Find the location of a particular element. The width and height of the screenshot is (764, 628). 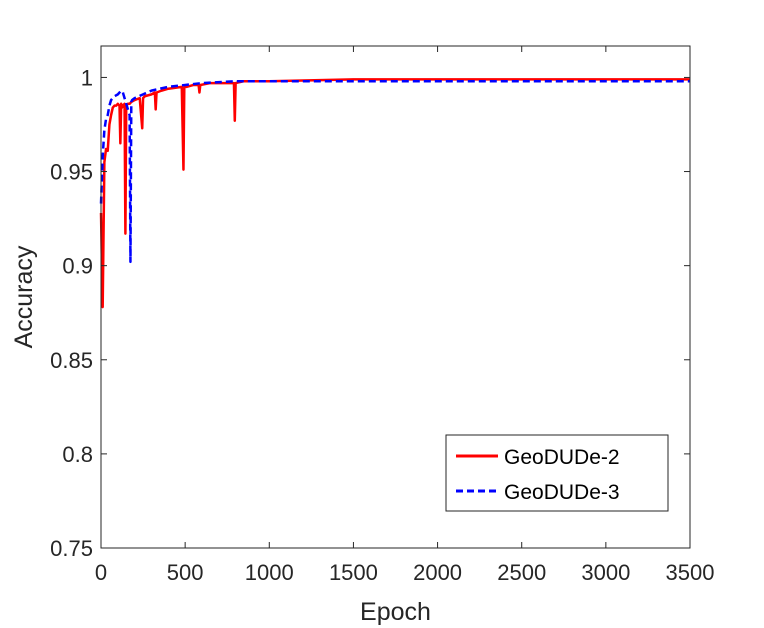

y-tick-label: 0.85 is located at coordinates (71, 360).